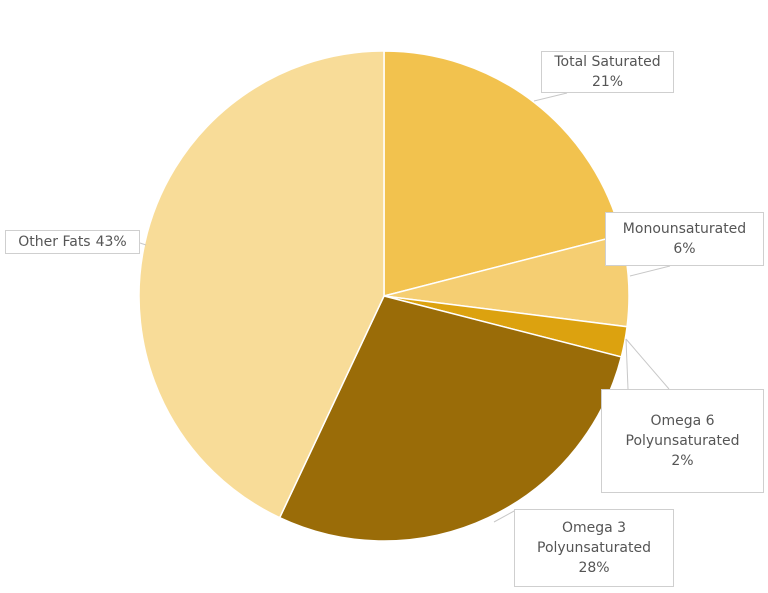  I want to click on label-omega3: Omega 3 Polyunsaturated 28%, so click(594, 548).